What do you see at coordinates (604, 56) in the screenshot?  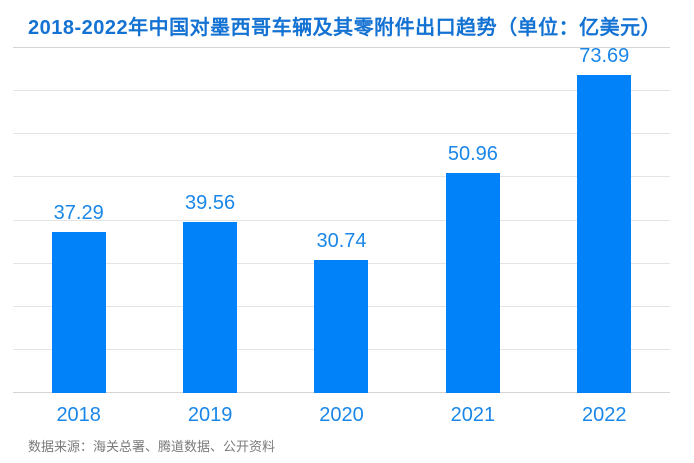 I see `bar-value-label: 73.69` at bounding box center [604, 56].